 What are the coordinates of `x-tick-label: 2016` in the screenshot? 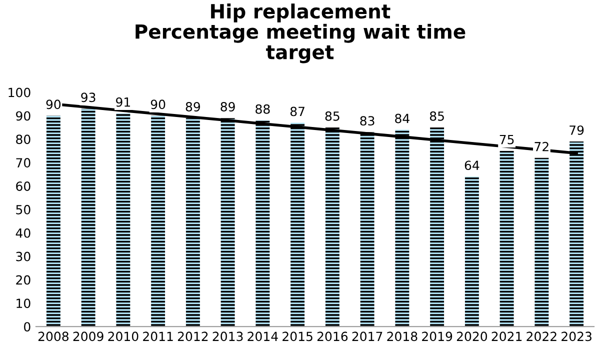 It's located at (332, 337).